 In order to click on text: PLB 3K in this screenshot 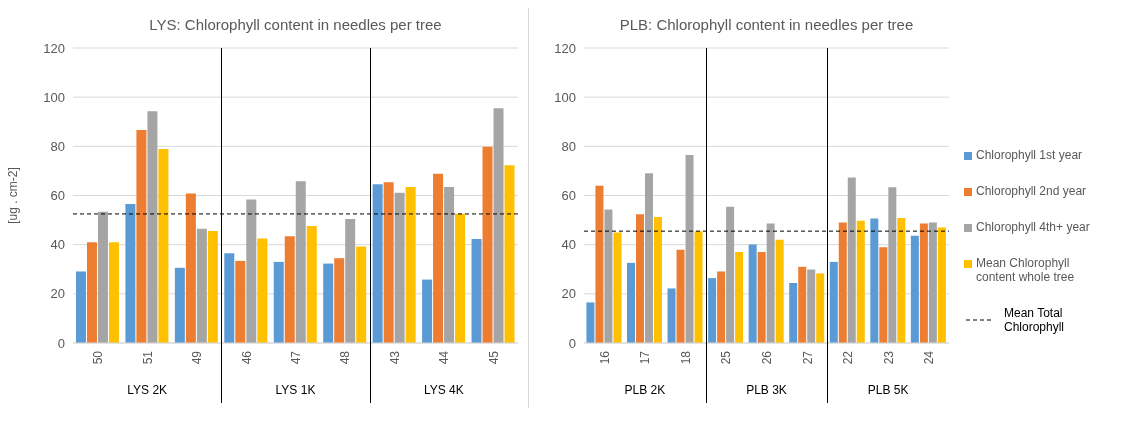, I will do `click(766, 390)`.